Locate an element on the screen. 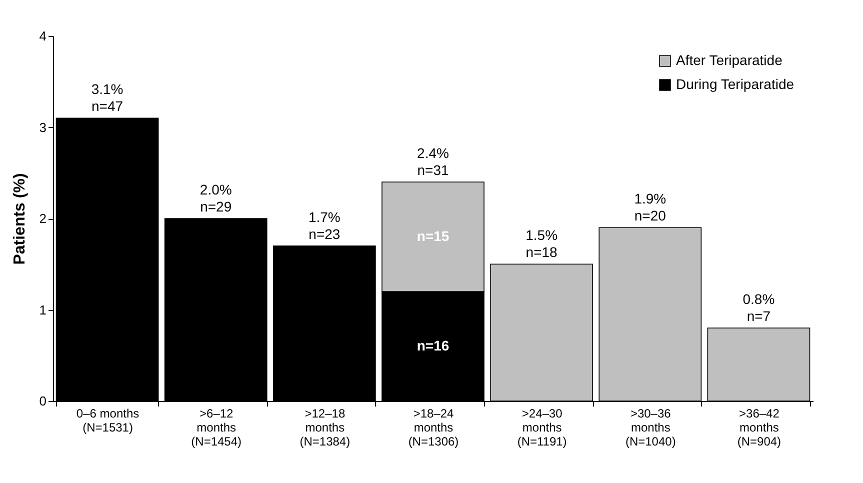  x-tick-label: >18–24 months (N=1306) is located at coordinates (433, 427).